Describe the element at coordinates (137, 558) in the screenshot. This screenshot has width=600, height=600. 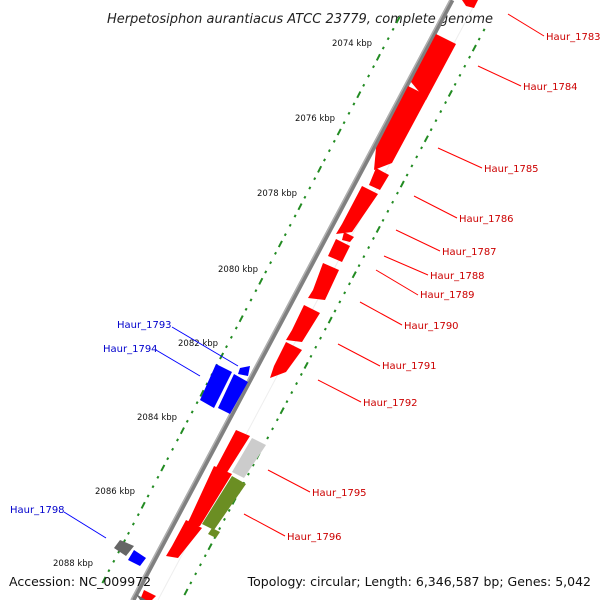
I see `gene-blue-lower` at that location.